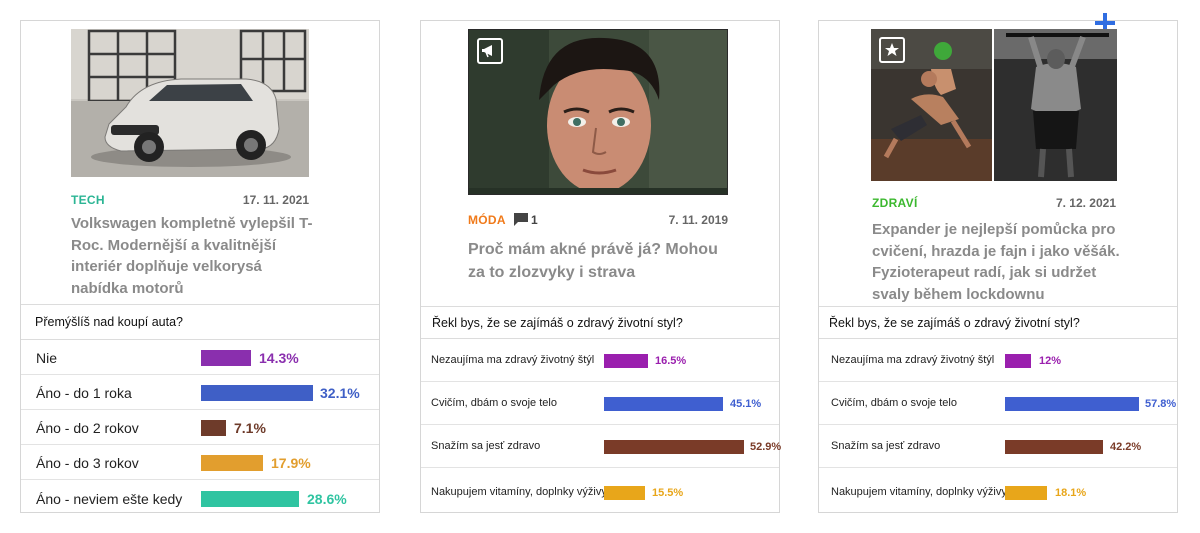  What do you see at coordinates (109, 499) in the screenshot?
I see `poll-option-label: Áno - neviem ešte kedy` at bounding box center [109, 499].